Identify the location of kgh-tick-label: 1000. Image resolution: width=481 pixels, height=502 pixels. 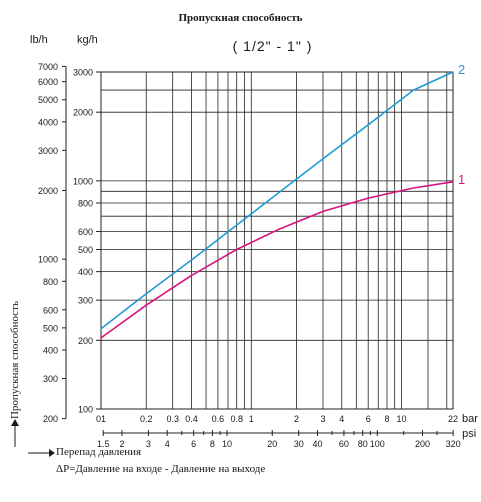
(83, 181).